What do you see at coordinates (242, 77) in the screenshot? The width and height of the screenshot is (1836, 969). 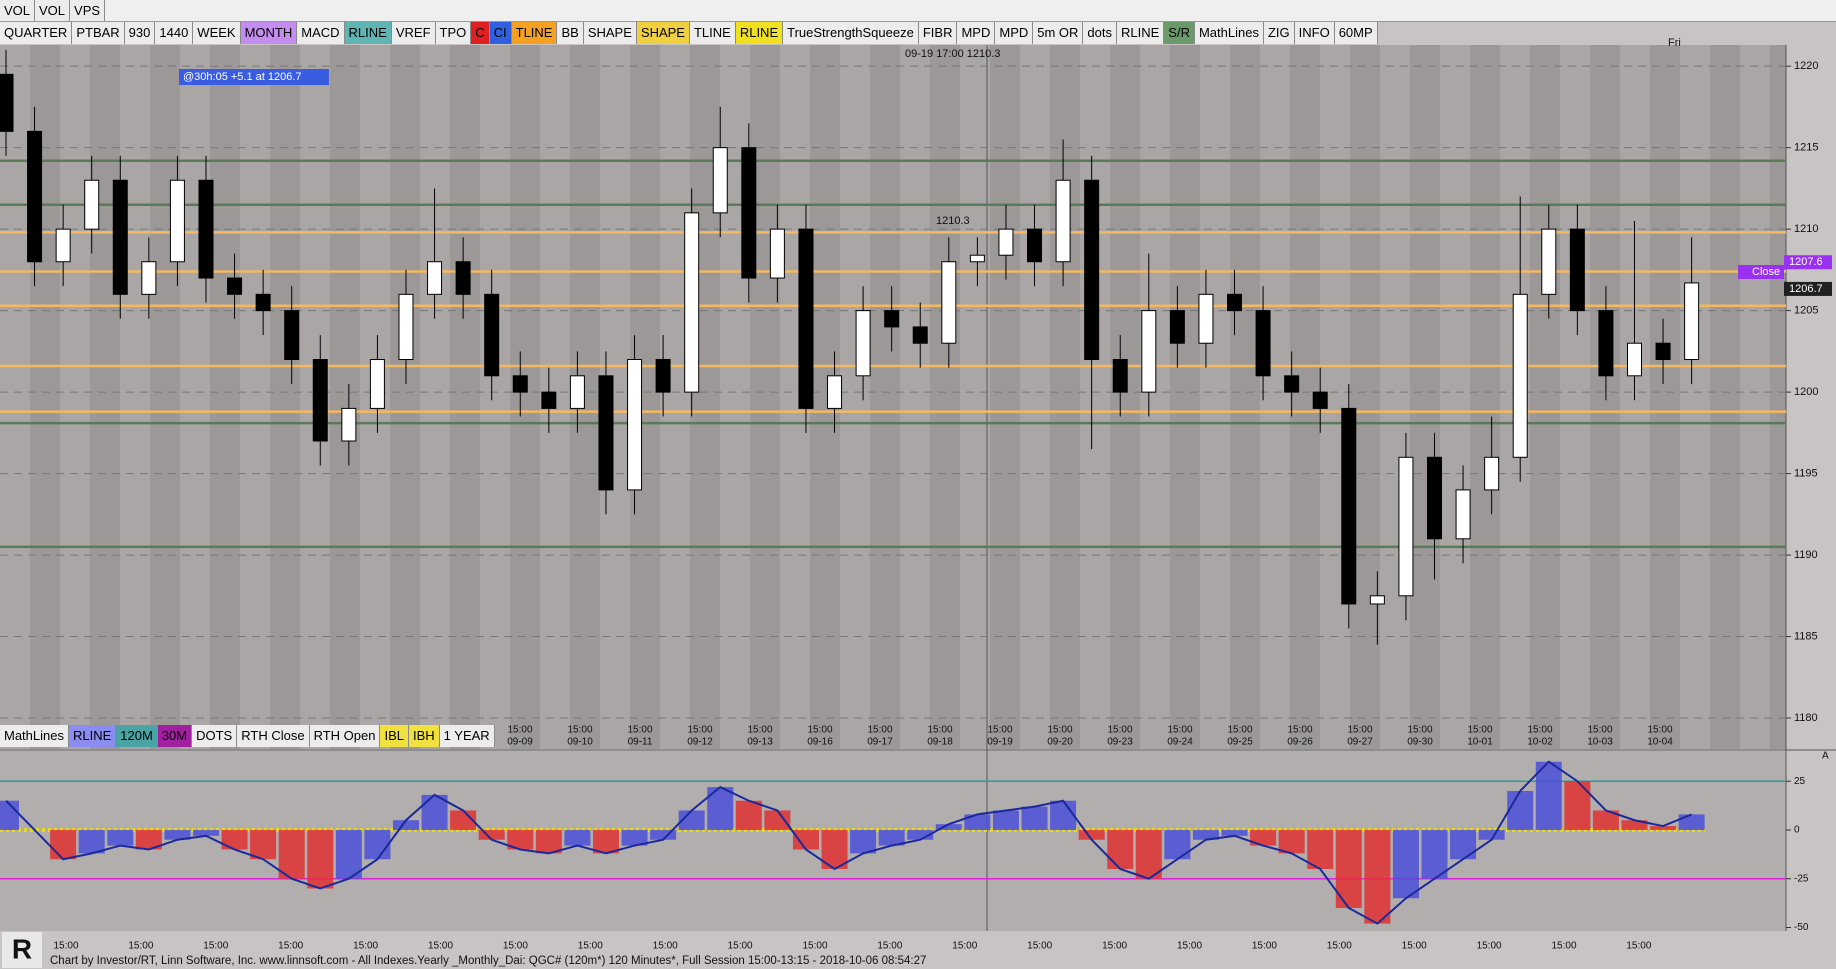 I see `timer-label: @30h:05 +5.1 at 1206.7` at bounding box center [242, 77].